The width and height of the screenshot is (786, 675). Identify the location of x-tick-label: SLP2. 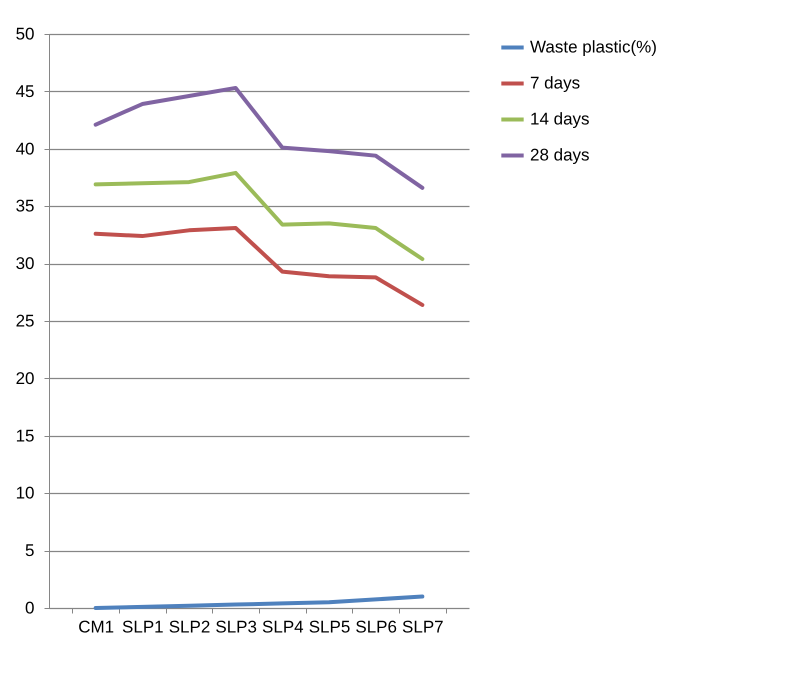
(189, 627).